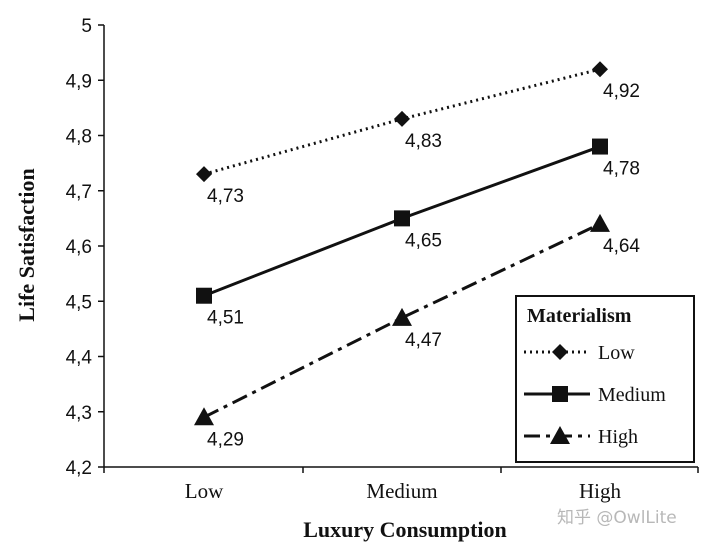 The height and width of the screenshot is (547, 720). What do you see at coordinates (204, 491) in the screenshot?
I see `x-tick-label: Low` at bounding box center [204, 491].